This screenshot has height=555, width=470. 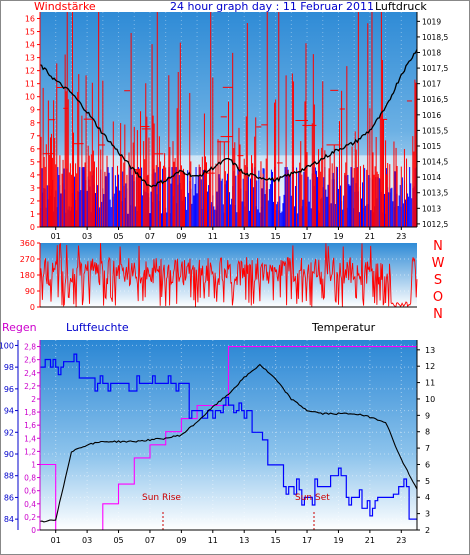 What do you see at coordinates (30, 58) in the screenshot?
I see `wind-tick-label: 13` at bounding box center [30, 58].